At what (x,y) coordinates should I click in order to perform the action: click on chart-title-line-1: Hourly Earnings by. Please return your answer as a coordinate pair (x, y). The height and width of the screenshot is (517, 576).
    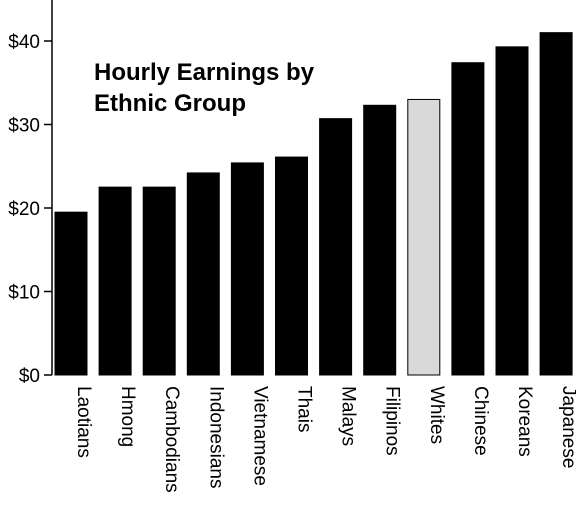
    Looking at the image, I should click on (204, 72).